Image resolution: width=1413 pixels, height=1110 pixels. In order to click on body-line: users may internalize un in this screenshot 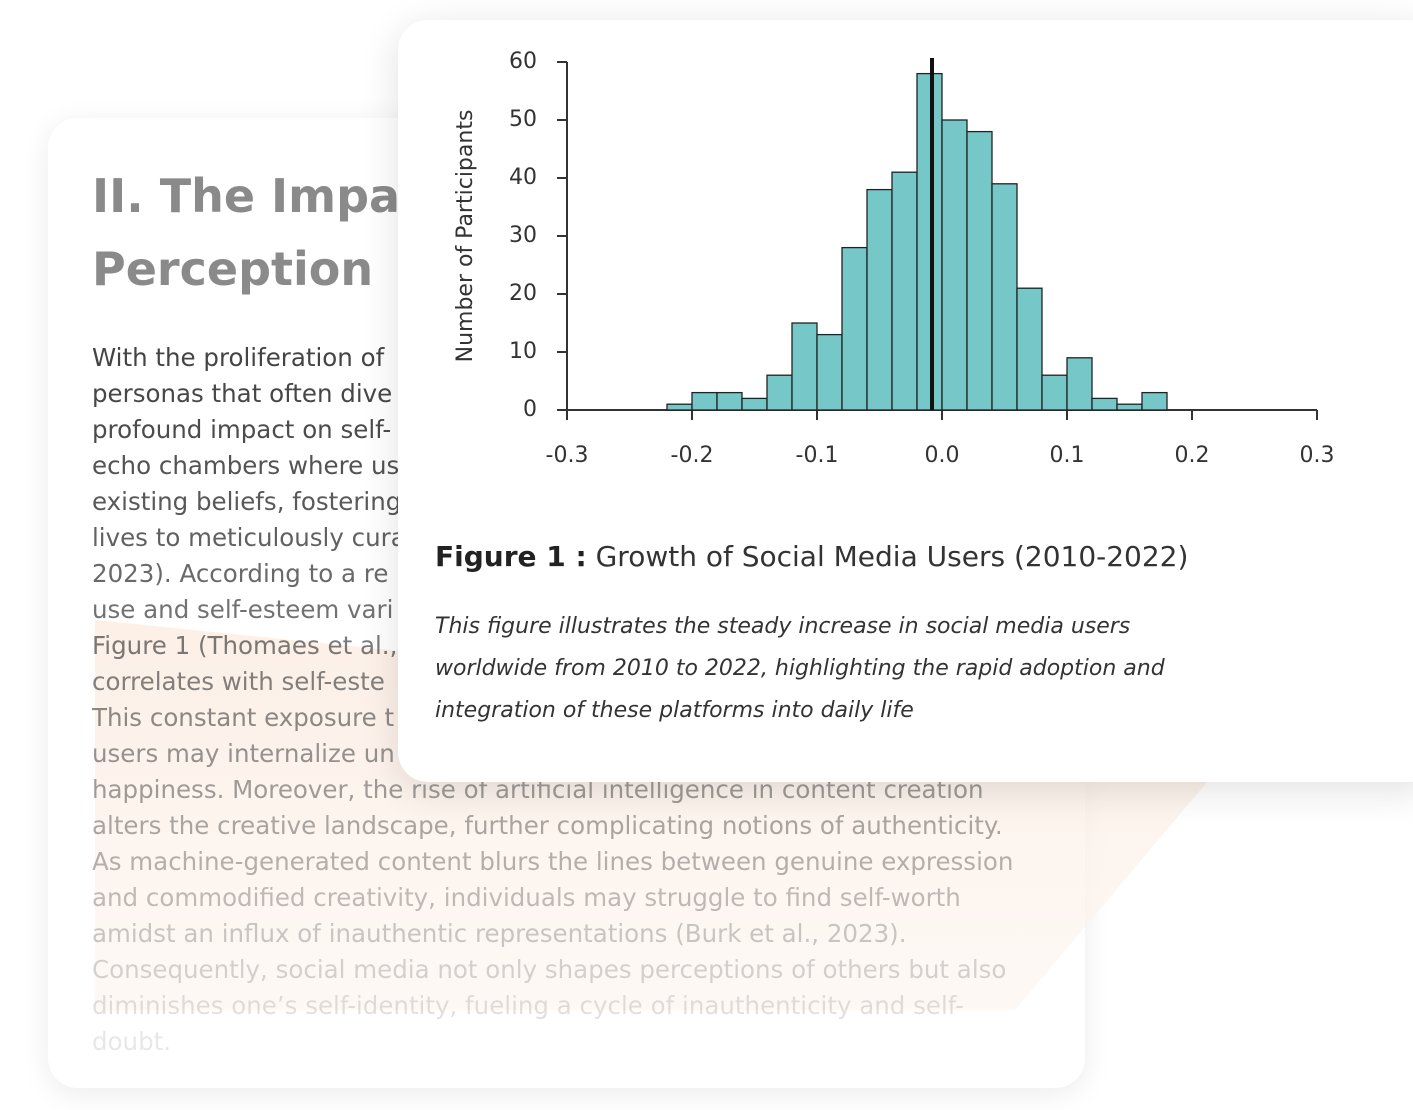, I will do `click(243, 753)`.